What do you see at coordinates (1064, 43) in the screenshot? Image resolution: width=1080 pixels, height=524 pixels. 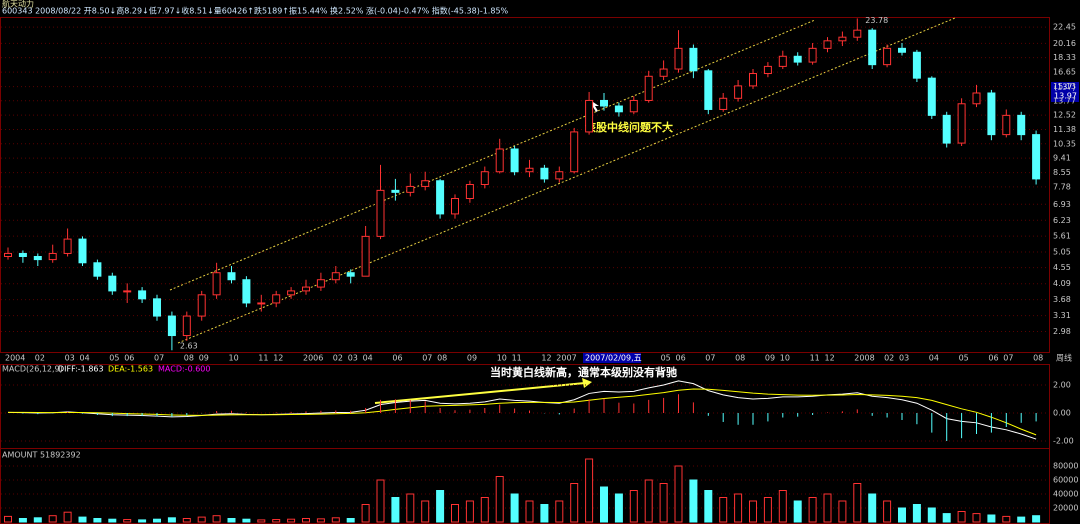 I see `y-tick-label: 20.16` at bounding box center [1064, 43].